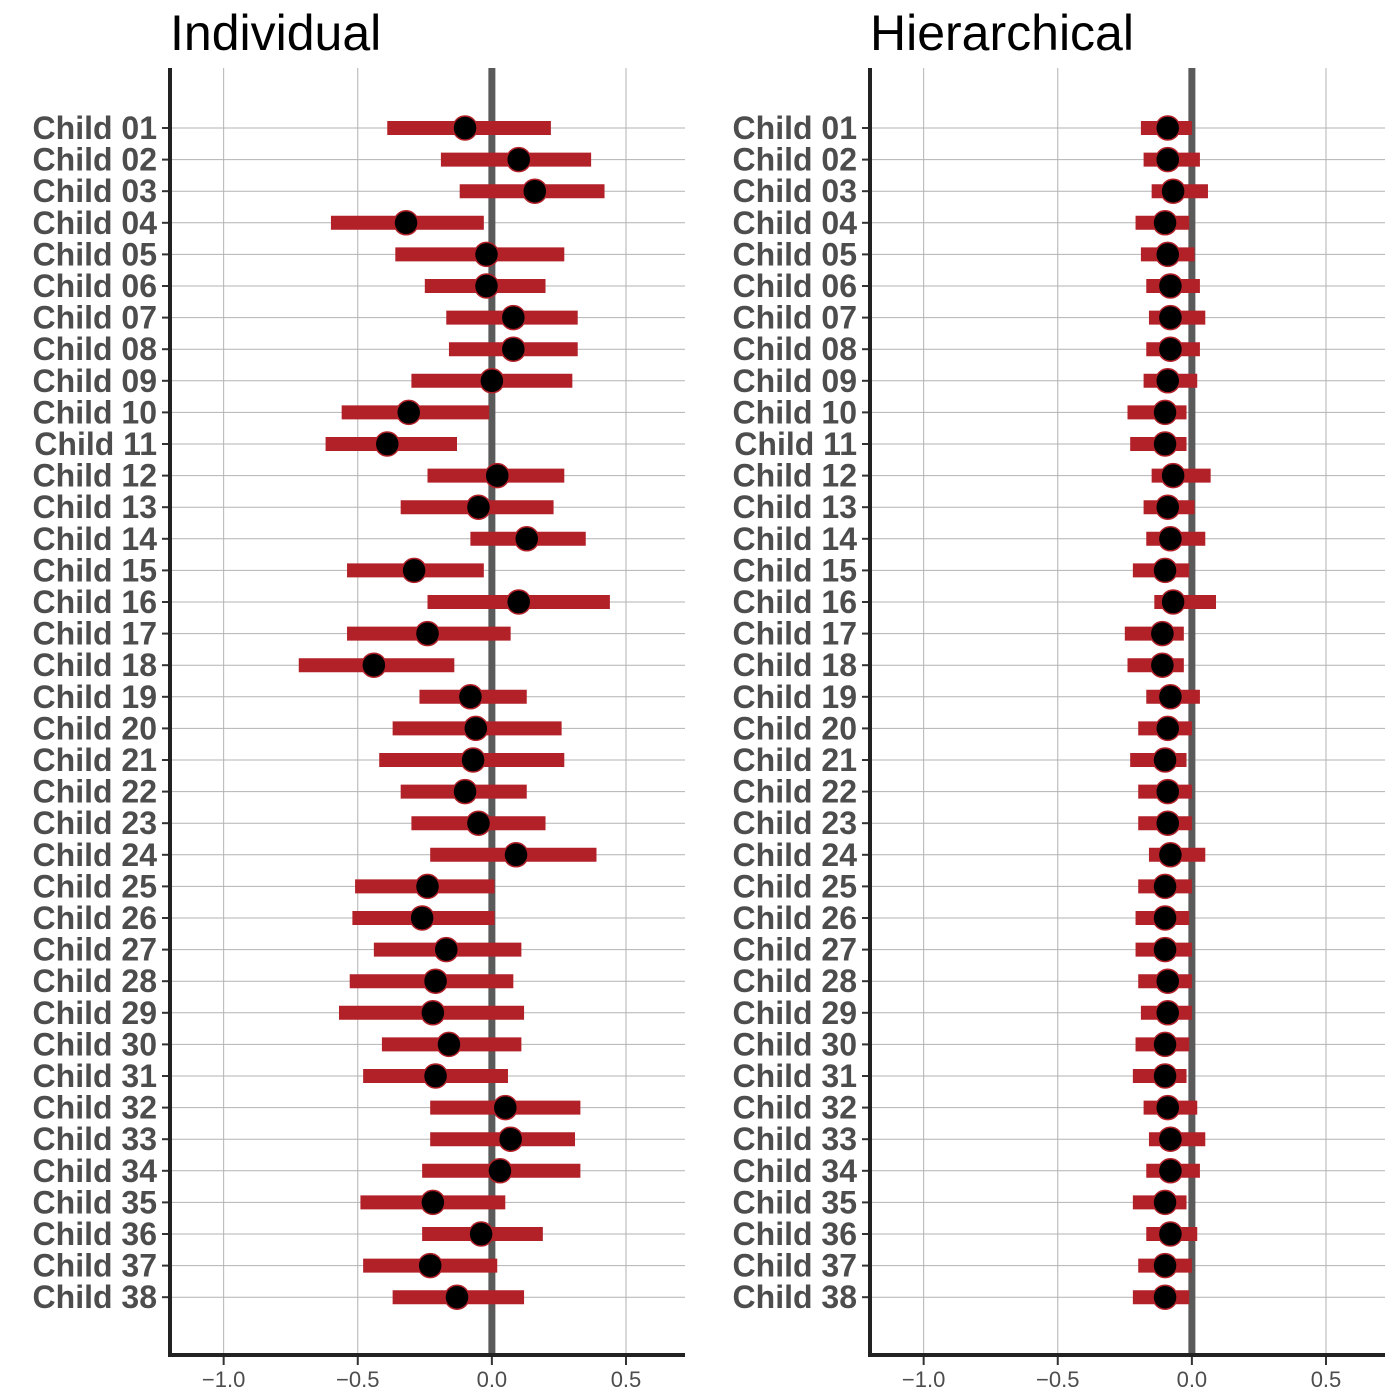 Image resolution: width=1400 pixels, height=1400 pixels. Describe the element at coordinates (1326, 1379) in the screenshot. I see `x-tick-label-3: 0.5` at that location.